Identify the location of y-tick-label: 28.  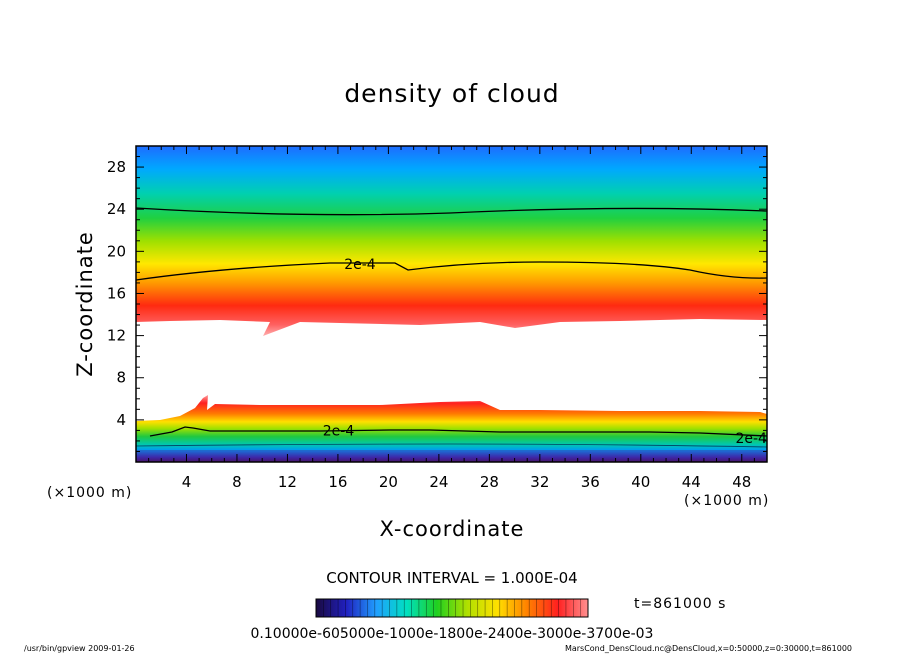
(116, 167).